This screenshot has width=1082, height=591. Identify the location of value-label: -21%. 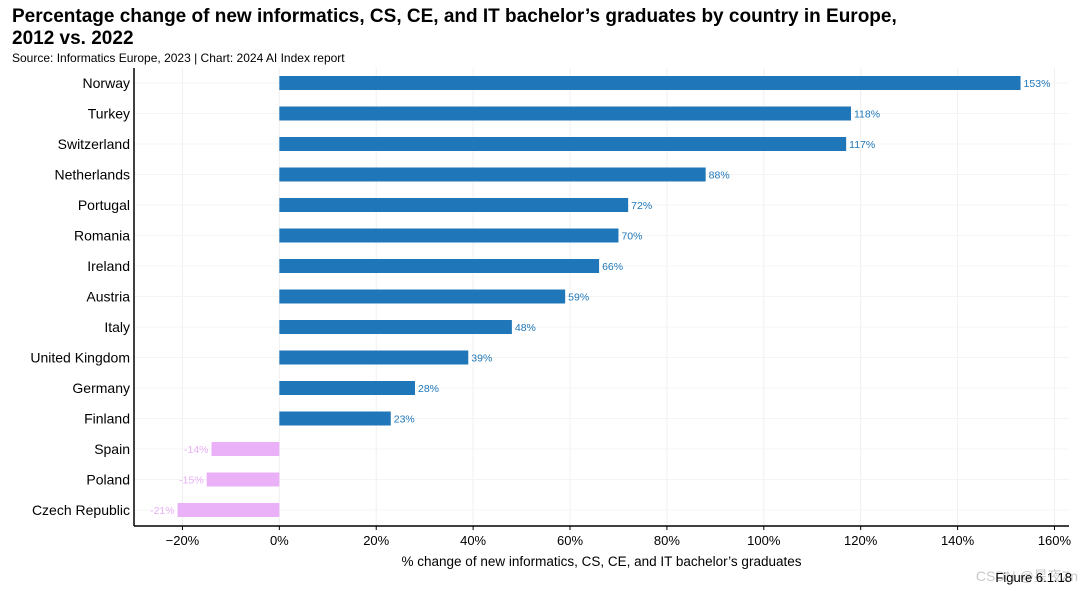
(162, 511).